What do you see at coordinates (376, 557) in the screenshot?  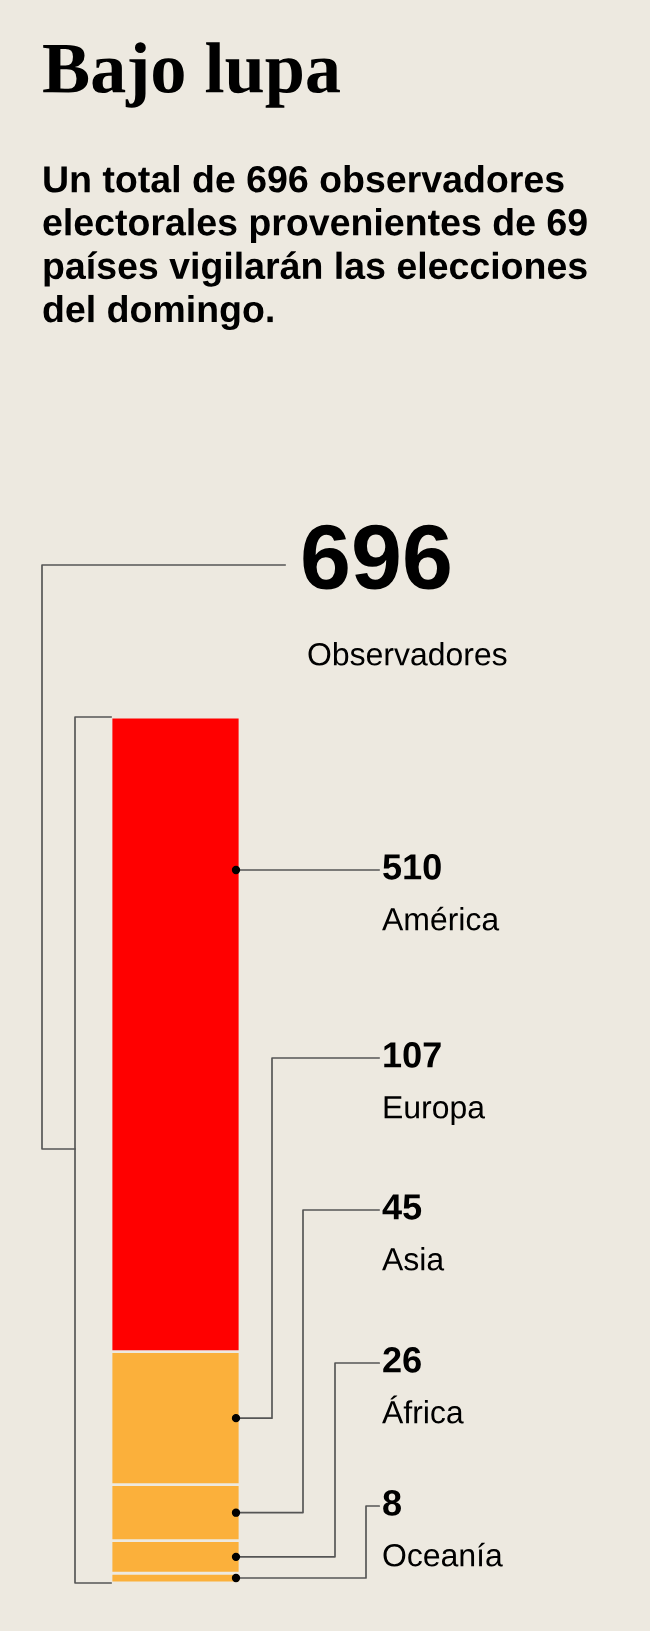 I see `total-label: 696` at bounding box center [376, 557].